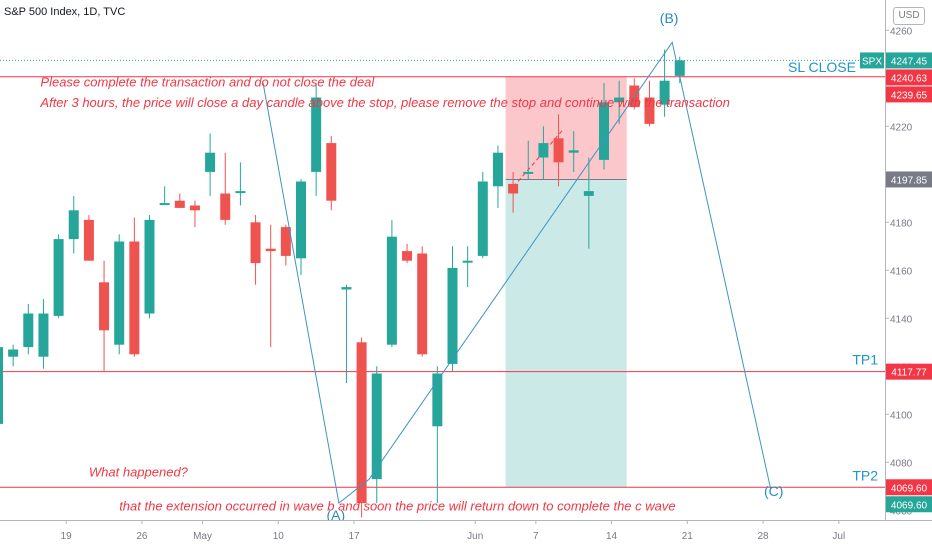 The width and height of the screenshot is (932, 550). I want to click on y-tick-label: 4260, so click(901, 31).